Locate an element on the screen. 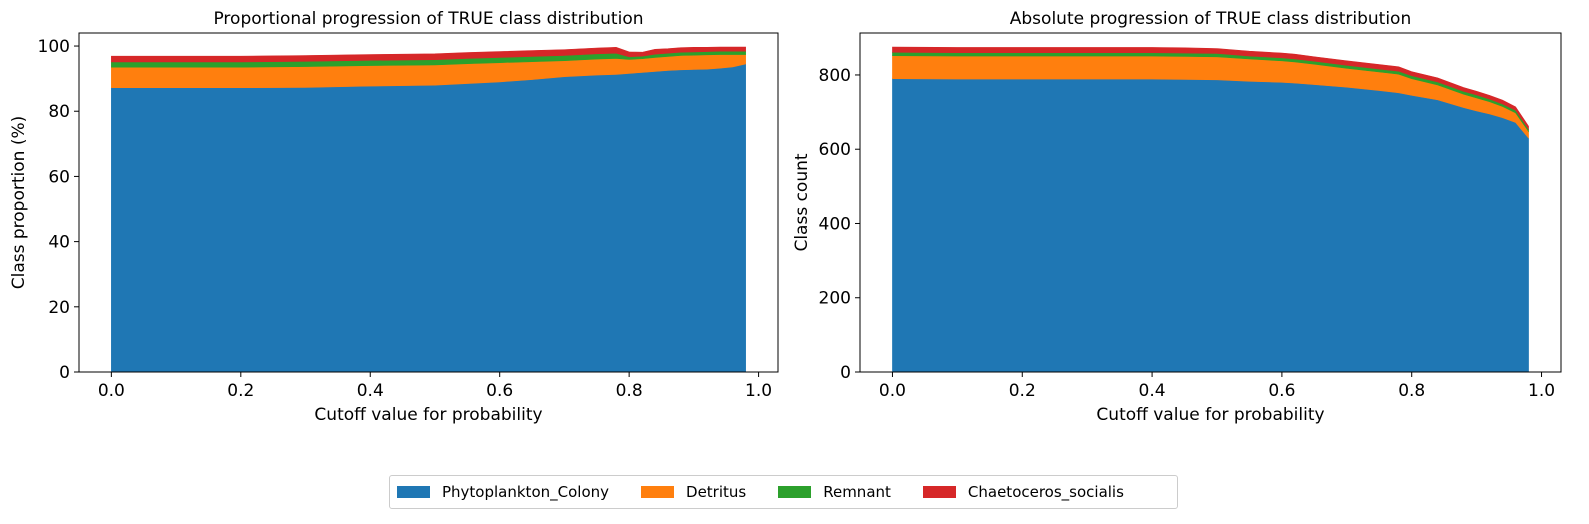 Image resolution: width=1589 pixels, height=524 pixels. y-tick-label: 800 is located at coordinates (835, 76).